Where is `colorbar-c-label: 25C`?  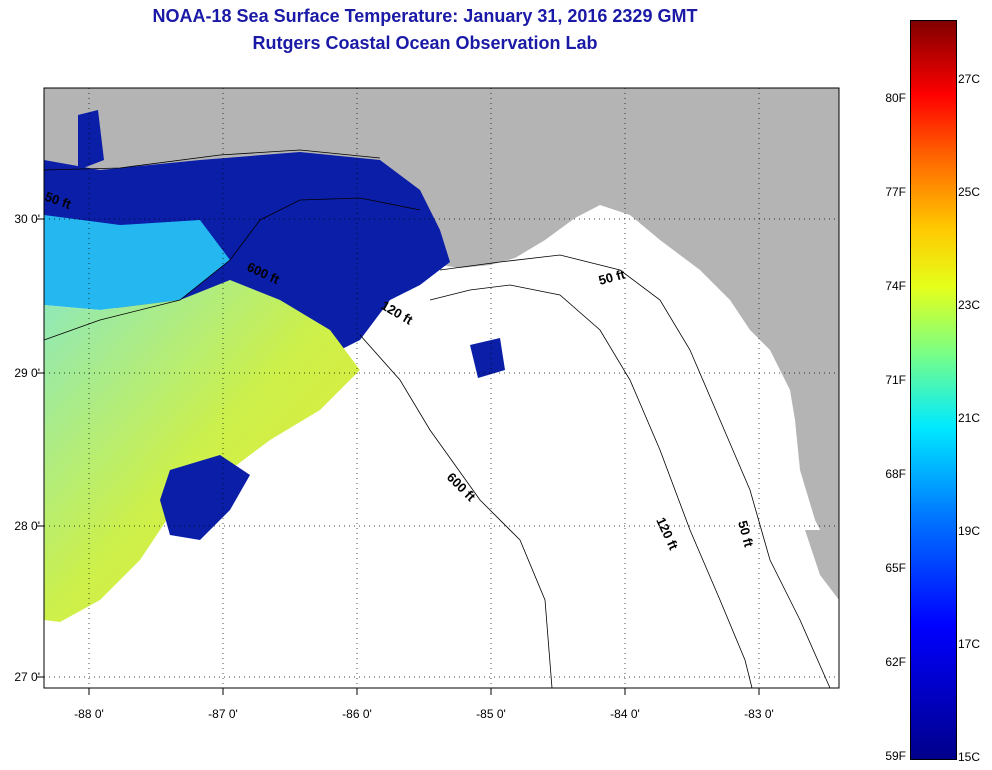 colorbar-c-label: 25C is located at coordinates (969, 192).